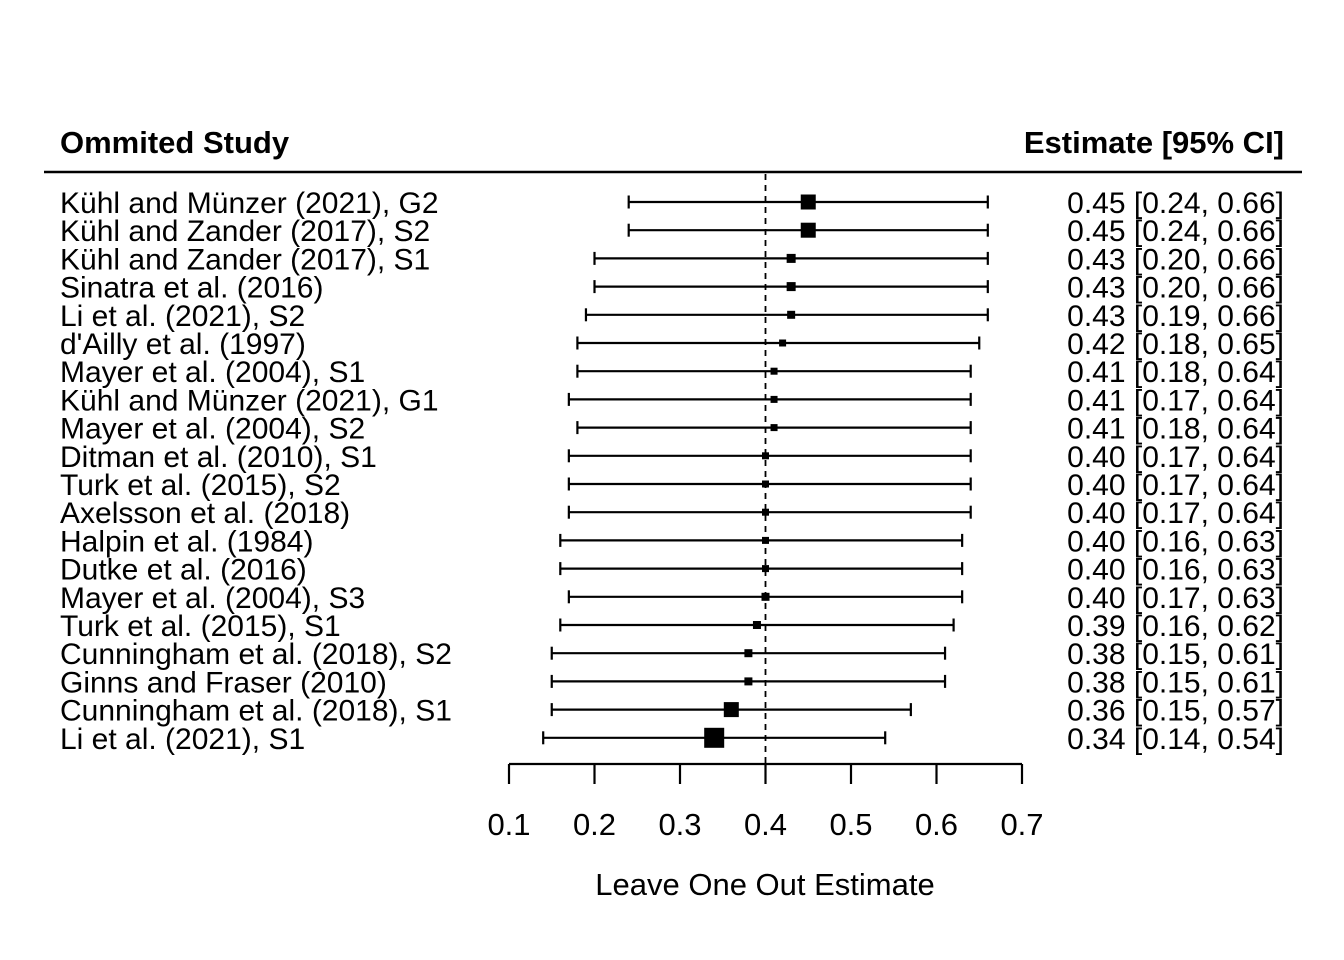  What do you see at coordinates (1021, 824) in the screenshot?
I see `x-axis-tick-label: 0.7` at bounding box center [1021, 824].